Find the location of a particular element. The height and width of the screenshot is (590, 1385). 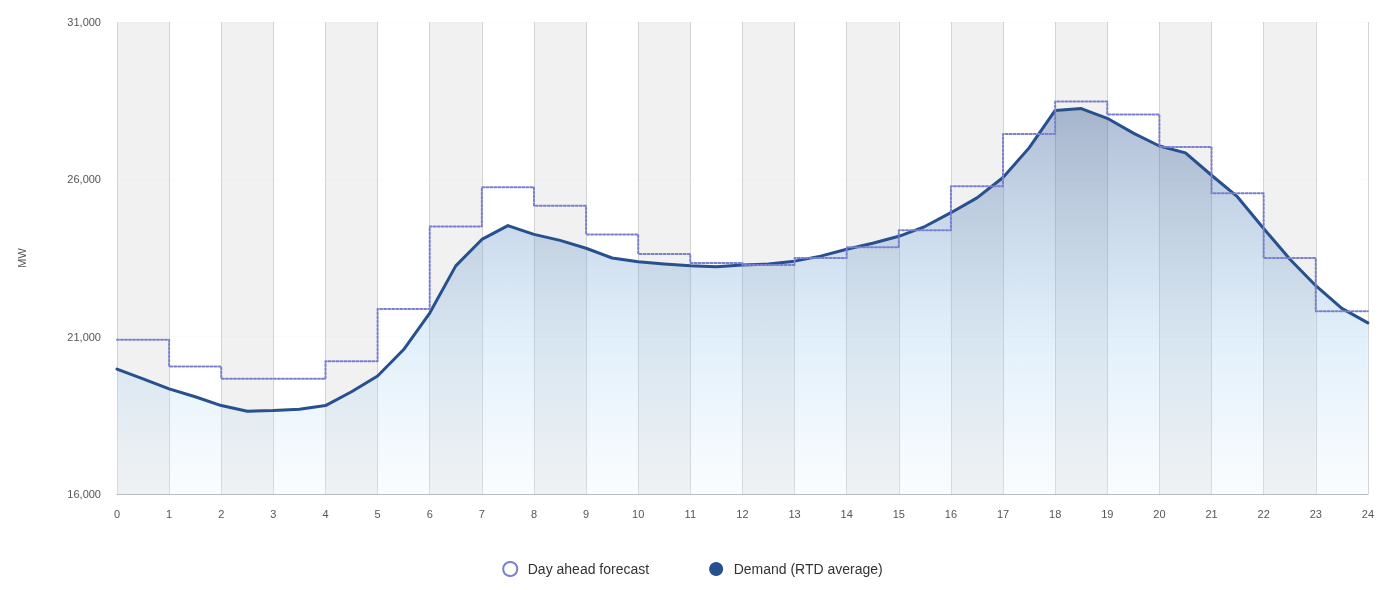

x-tick-label: 20 is located at coordinates (1159, 513).